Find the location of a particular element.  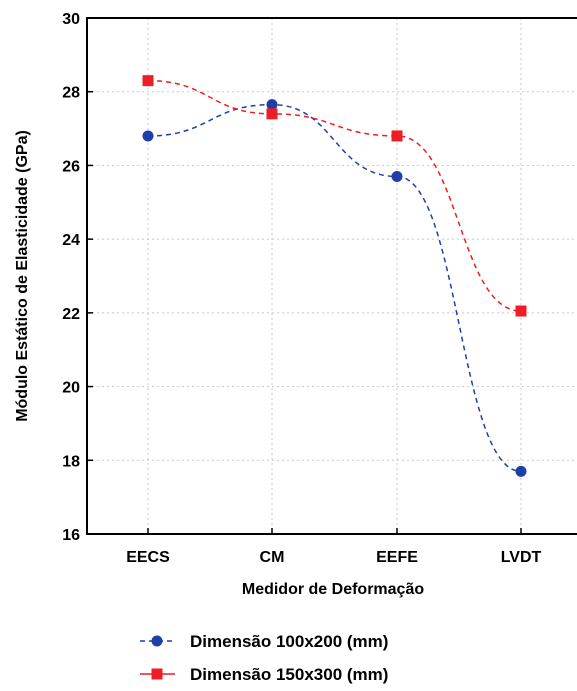

y-tick-label: 26 is located at coordinates (71, 166).